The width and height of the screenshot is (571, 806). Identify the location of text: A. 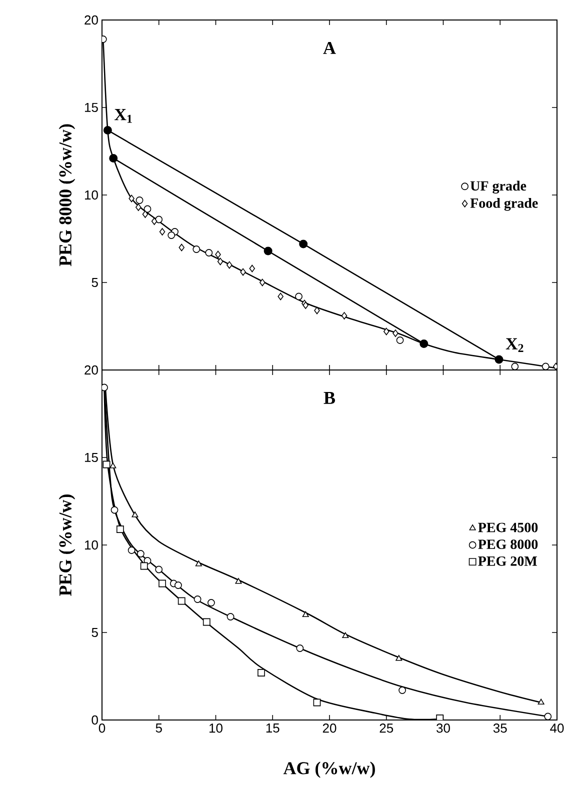
(329, 48).